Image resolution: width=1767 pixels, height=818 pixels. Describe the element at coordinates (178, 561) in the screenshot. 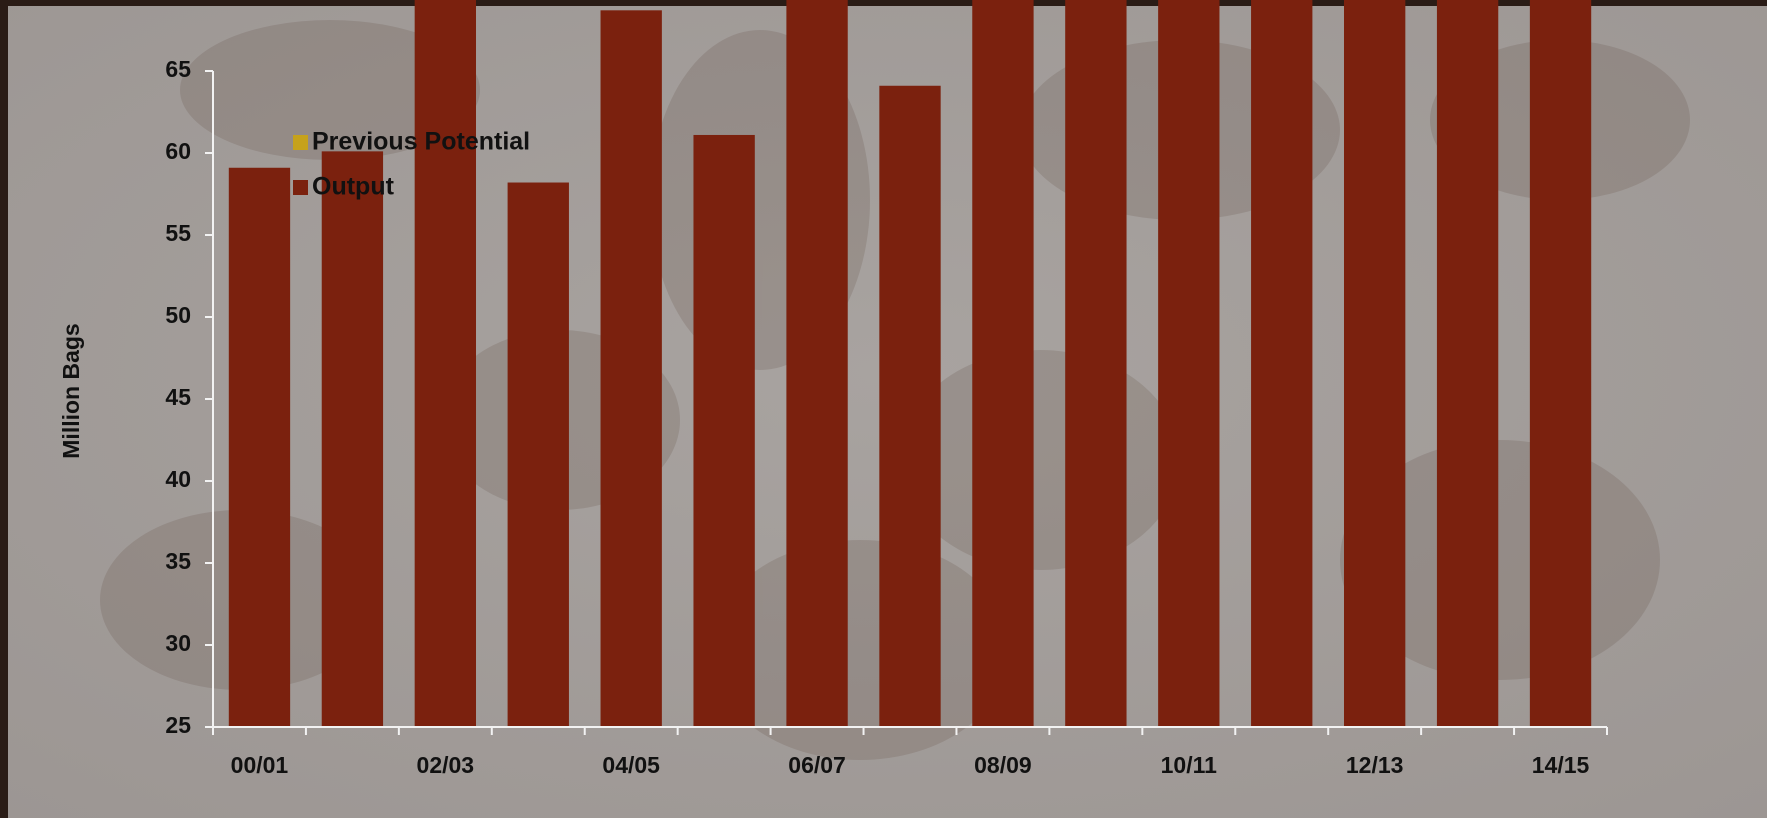

I see `y-tick-label: 35` at that location.